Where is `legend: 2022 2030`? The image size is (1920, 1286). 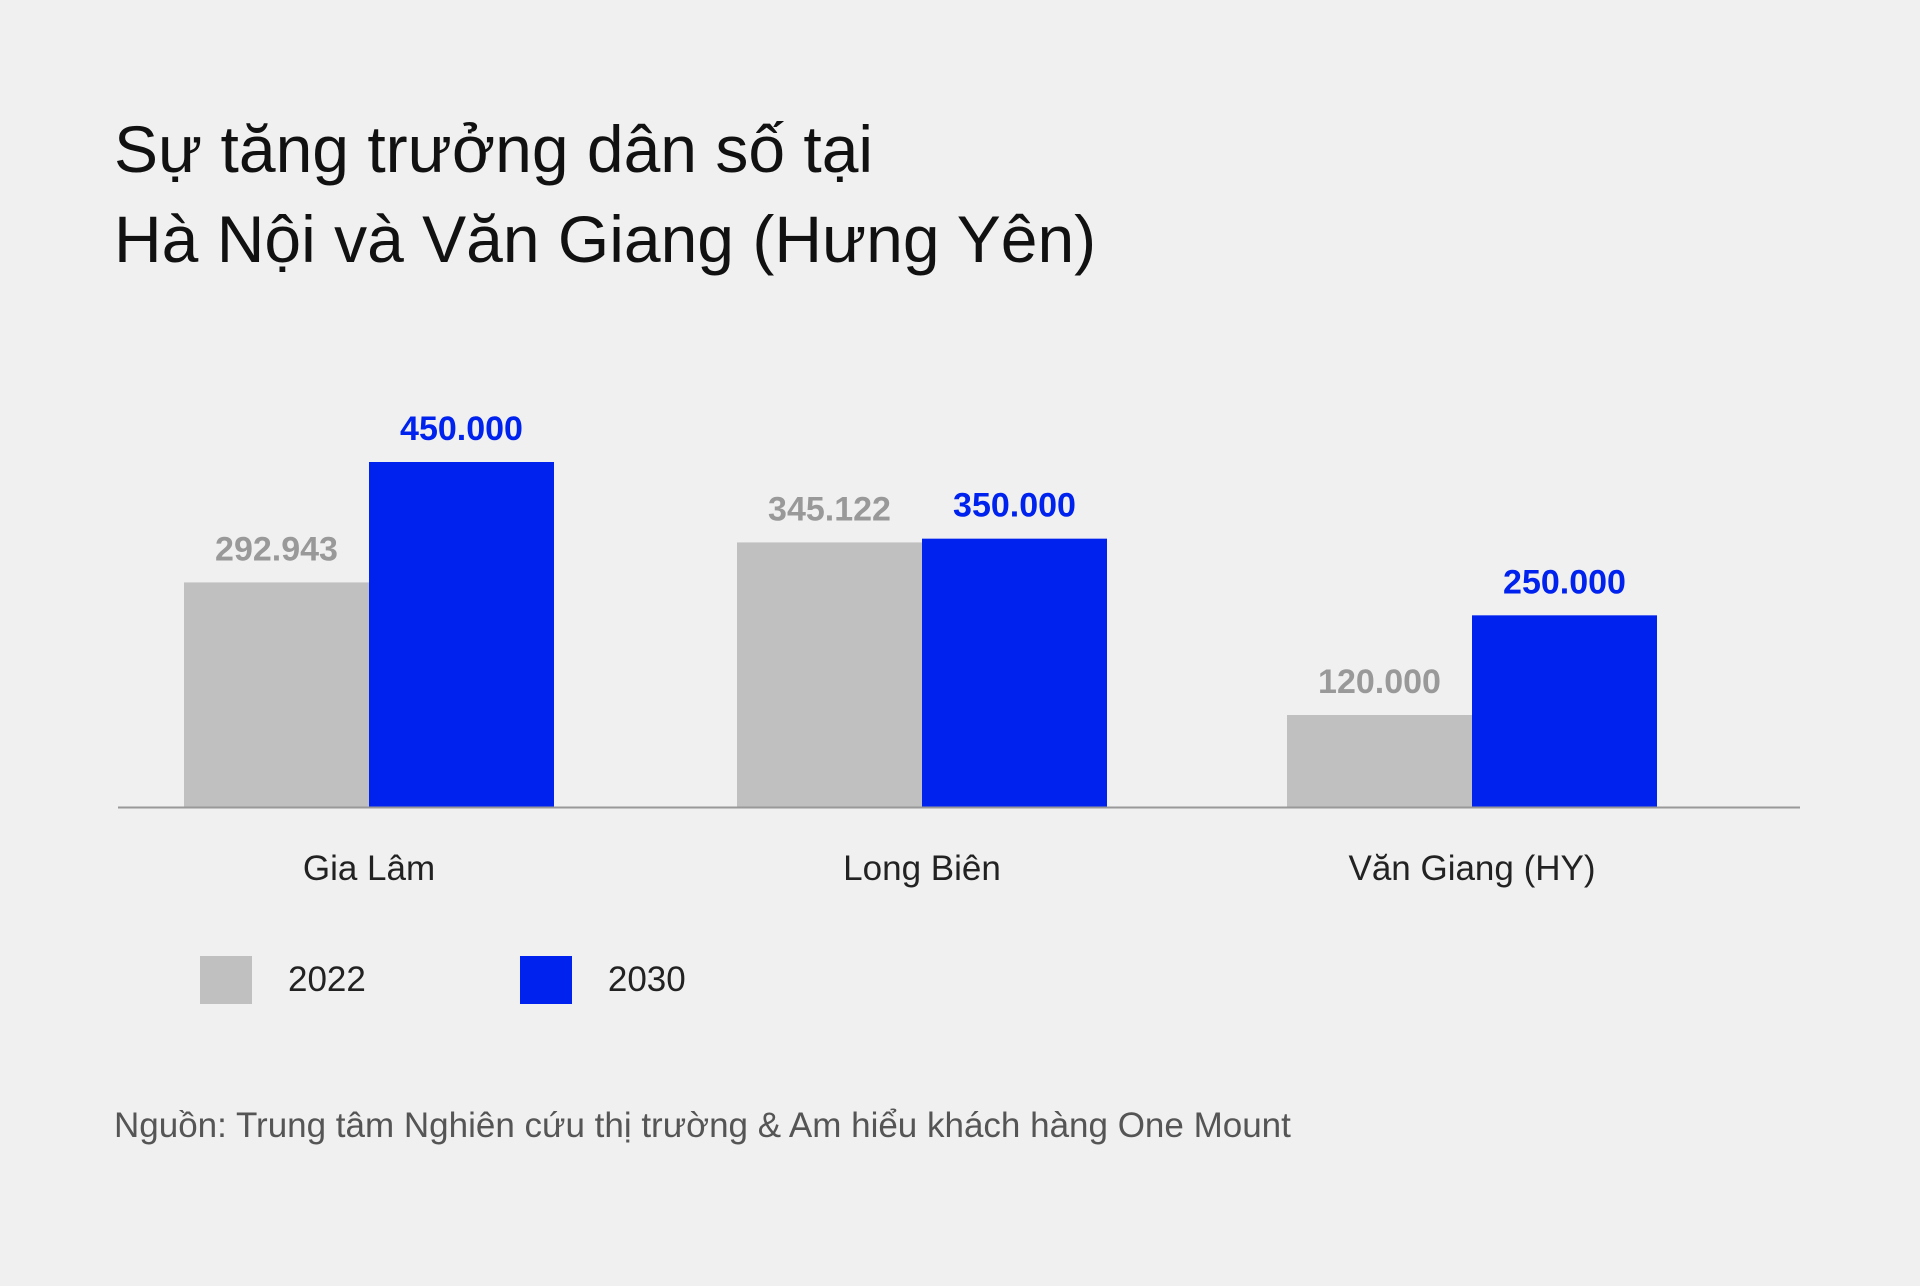
legend: 2022 2030 is located at coordinates (520, 980).